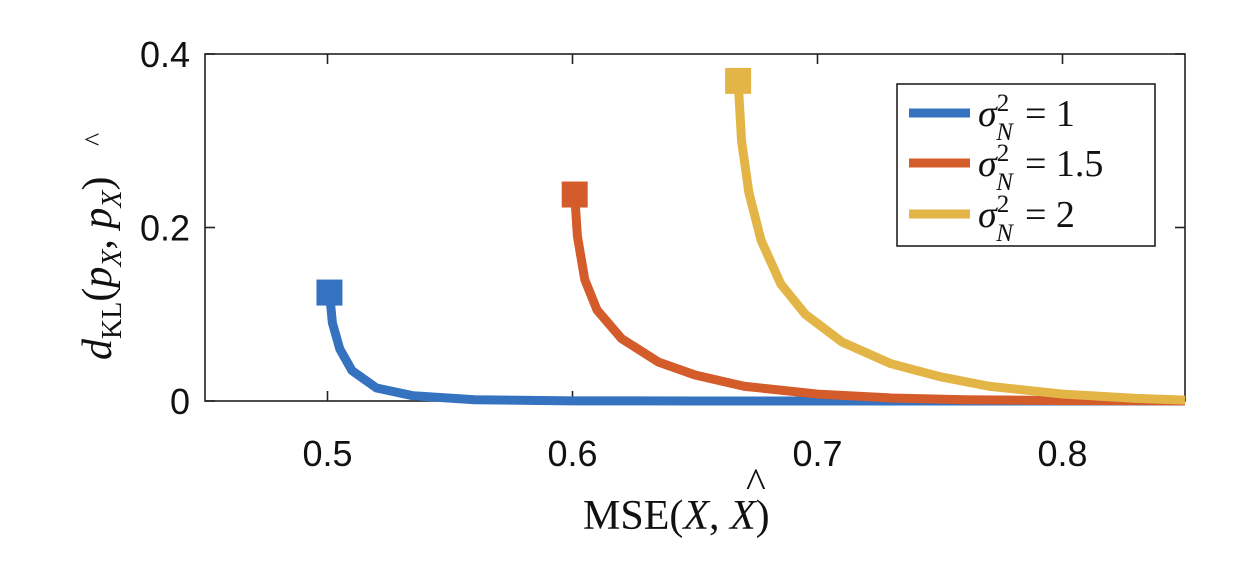  What do you see at coordinates (534, 186) in the screenshot?
I see `marker-layer` at bounding box center [534, 186].